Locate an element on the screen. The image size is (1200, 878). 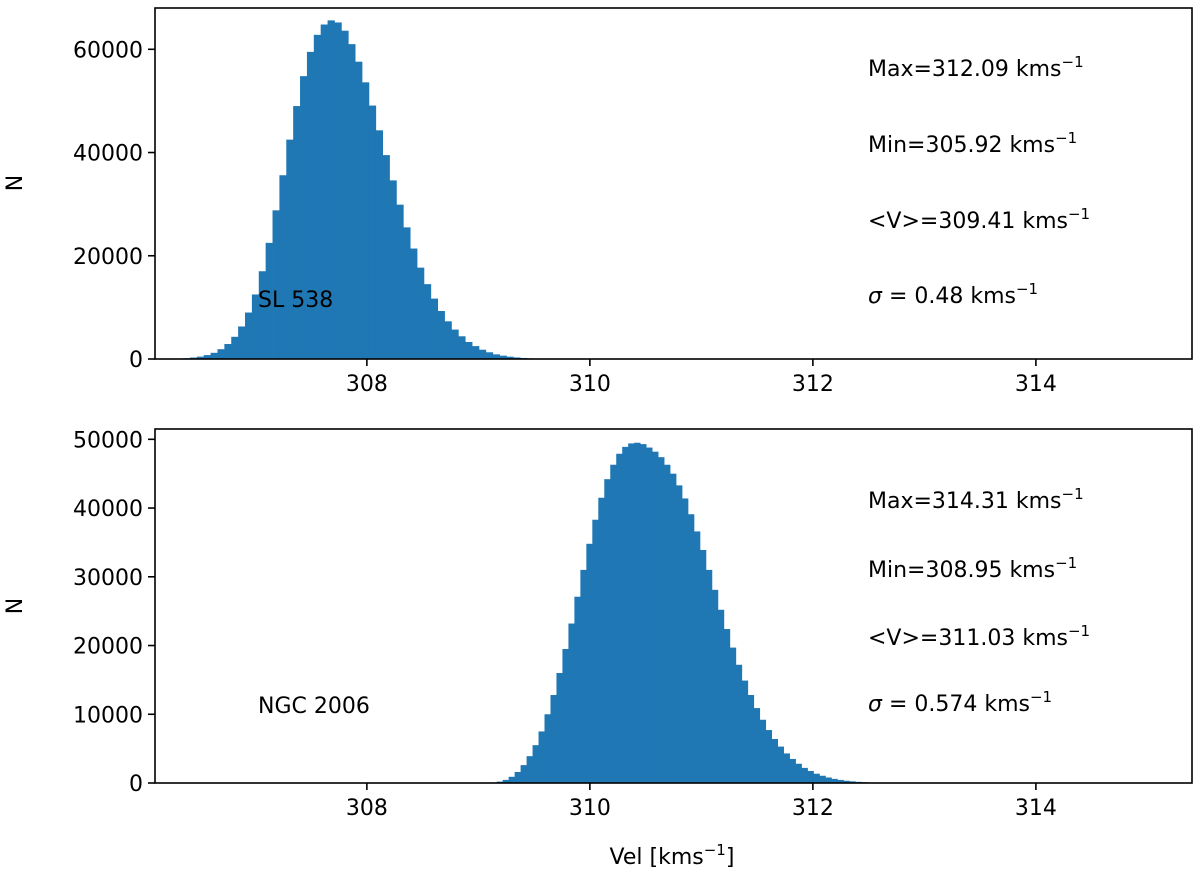
bottom-y-ticks: 0 10000 20000 30000 40000 50000 is located at coordinates (114, 612).